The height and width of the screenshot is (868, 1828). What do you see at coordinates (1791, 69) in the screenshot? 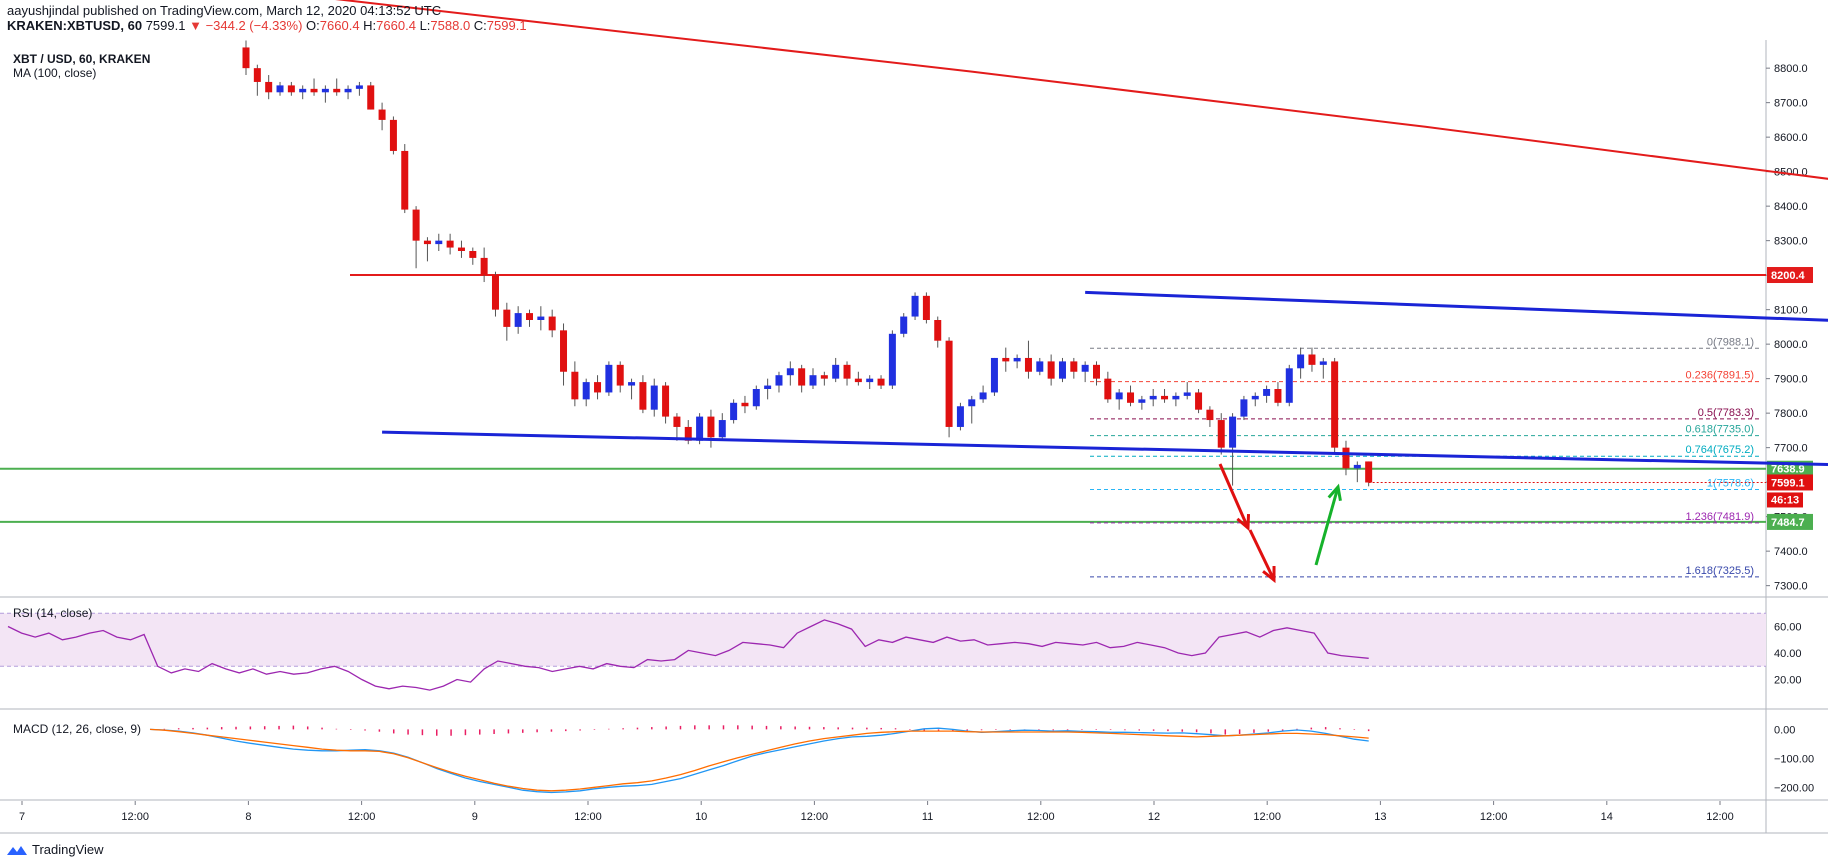
I see `price-tick-label: 8800.0` at bounding box center [1791, 69].